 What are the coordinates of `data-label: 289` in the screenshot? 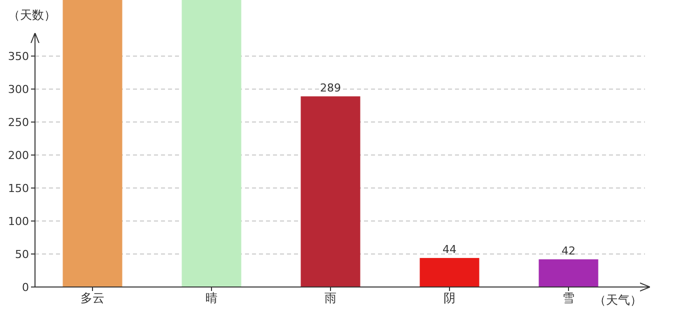 It's located at (330, 87).